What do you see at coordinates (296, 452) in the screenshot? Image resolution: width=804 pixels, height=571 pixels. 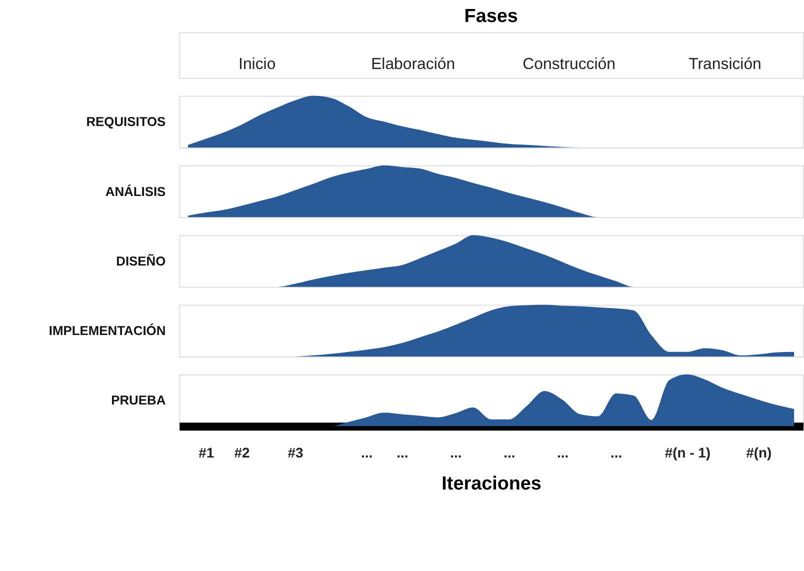 I see `x-tick-label: #3` at bounding box center [296, 452].